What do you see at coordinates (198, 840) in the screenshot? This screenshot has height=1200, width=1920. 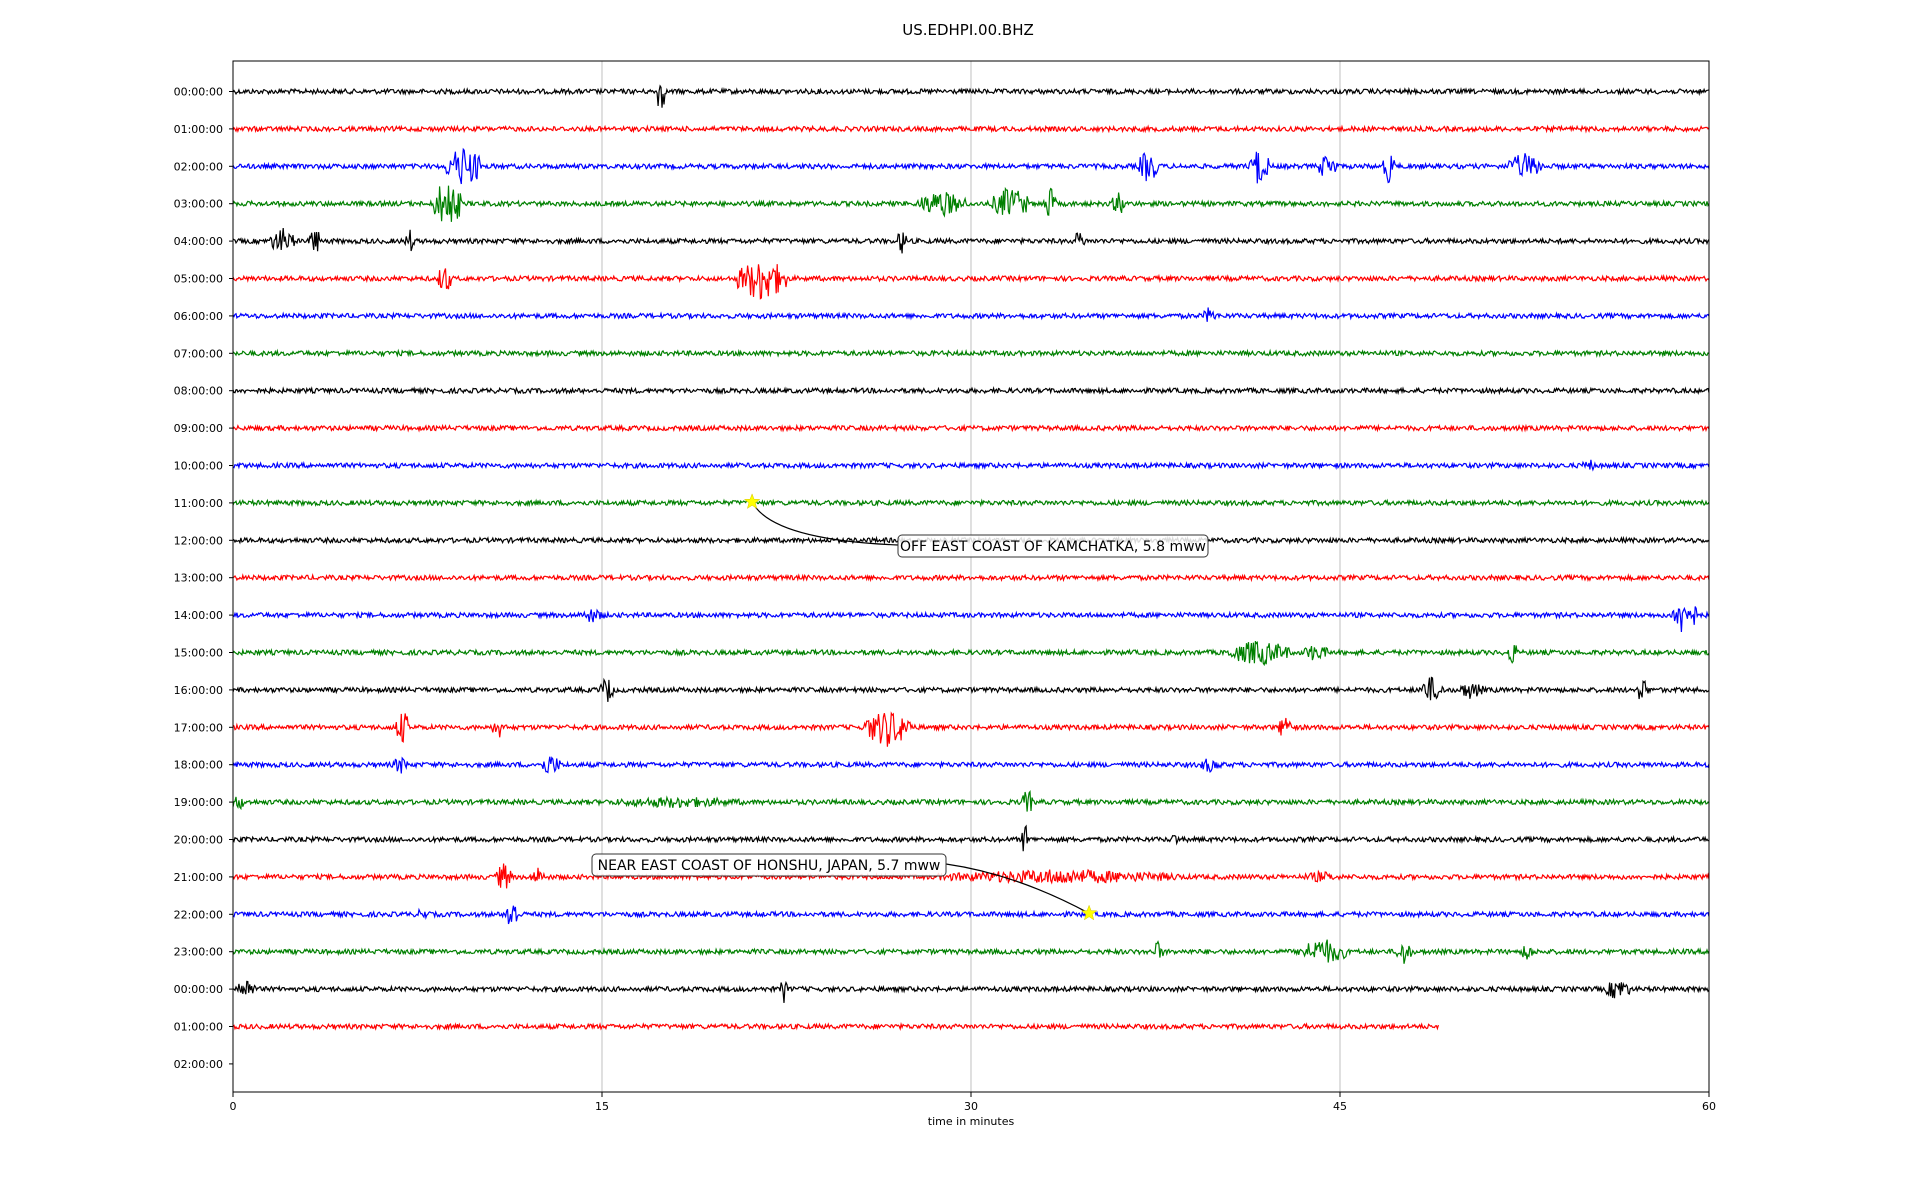 I see `y-tick-label: 20:00:00` at bounding box center [198, 840].